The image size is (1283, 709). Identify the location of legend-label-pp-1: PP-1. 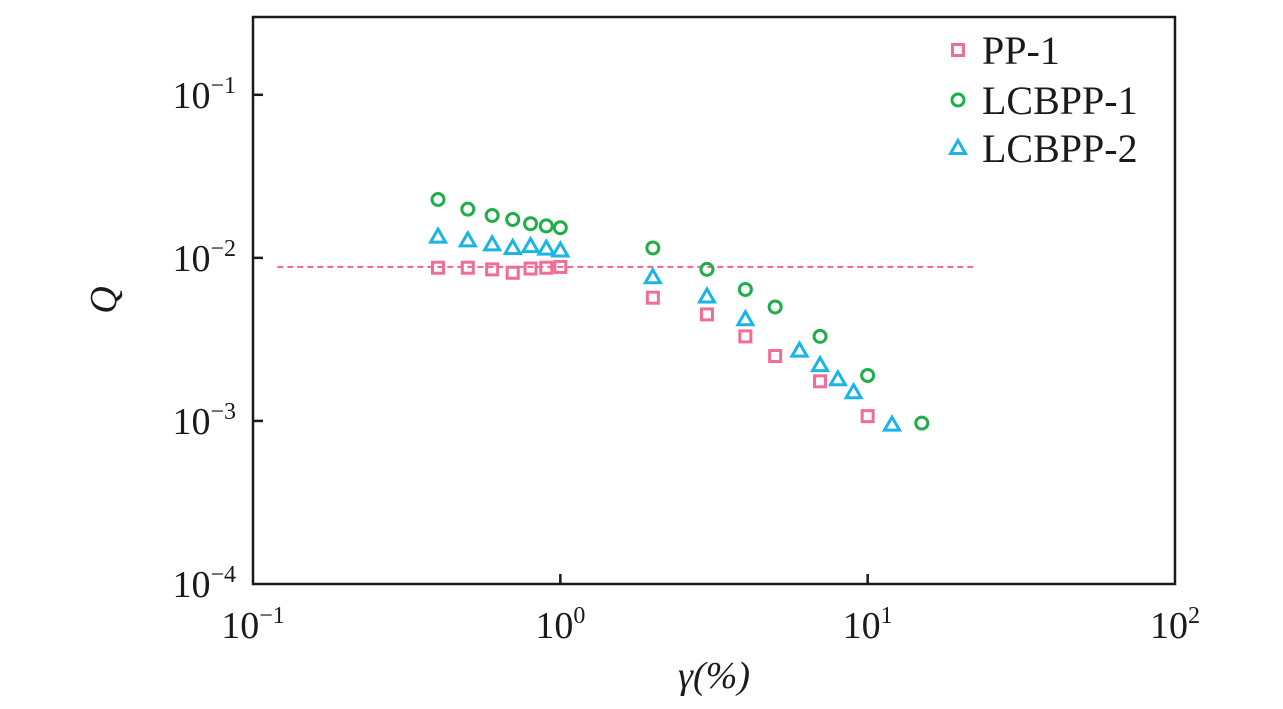
(1021, 50).